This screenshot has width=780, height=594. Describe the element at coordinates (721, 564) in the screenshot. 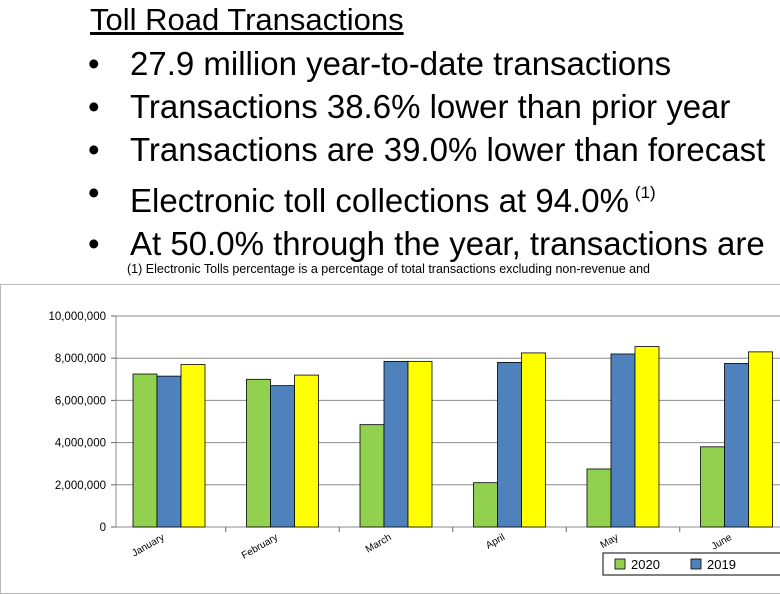

I see `legend-label: 2019` at that location.